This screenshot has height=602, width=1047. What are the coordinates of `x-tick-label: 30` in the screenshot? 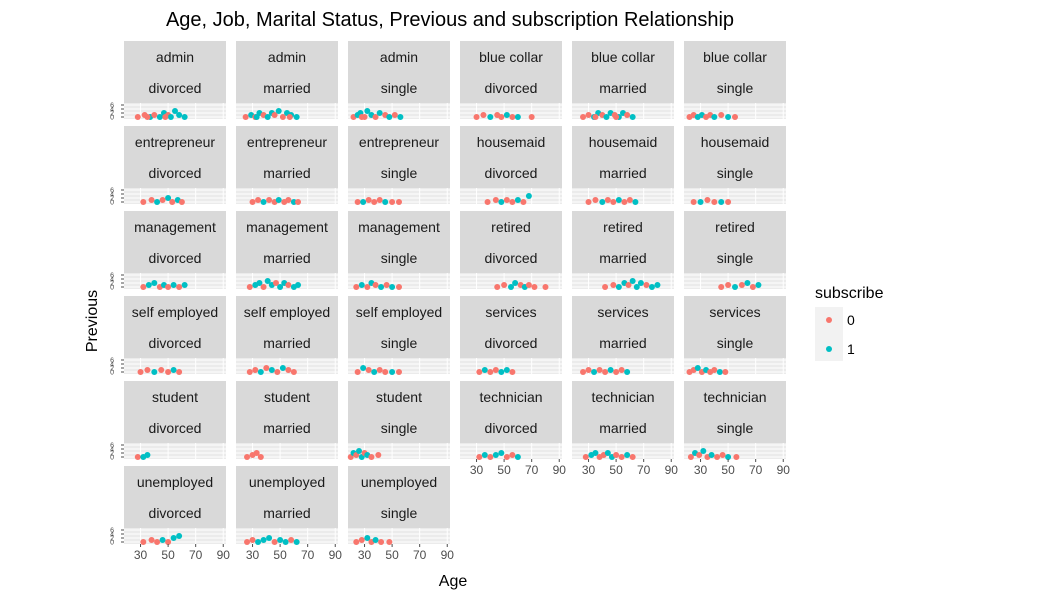 It's located at (589, 470).